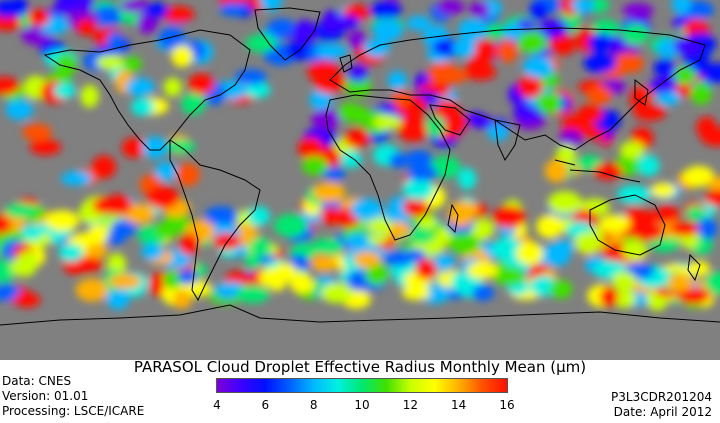  I want to click on colorbar-tick-8: 8, so click(313, 405).